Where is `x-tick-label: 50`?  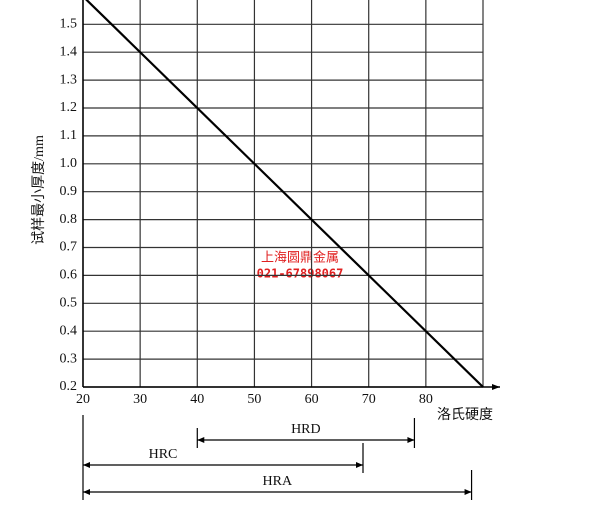
x-tick-label: 50 is located at coordinates (254, 399).